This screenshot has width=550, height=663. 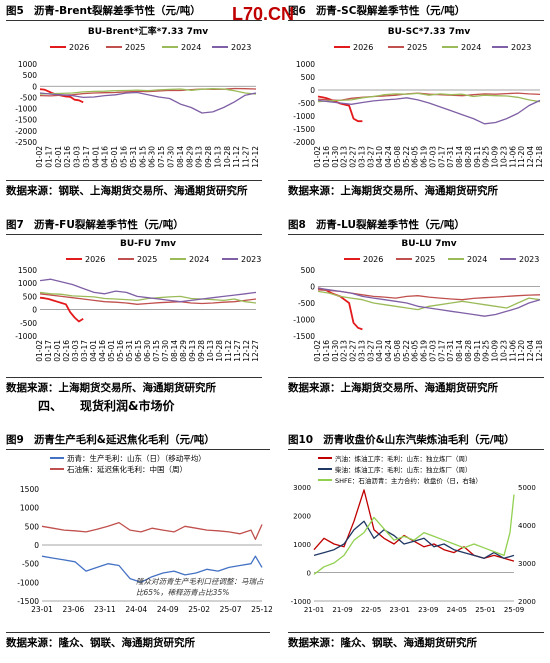 What do you see at coordinates (441, 157) in the screenshot?
I see `x-tick-label: 07-17` at bounding box center [441, 157].